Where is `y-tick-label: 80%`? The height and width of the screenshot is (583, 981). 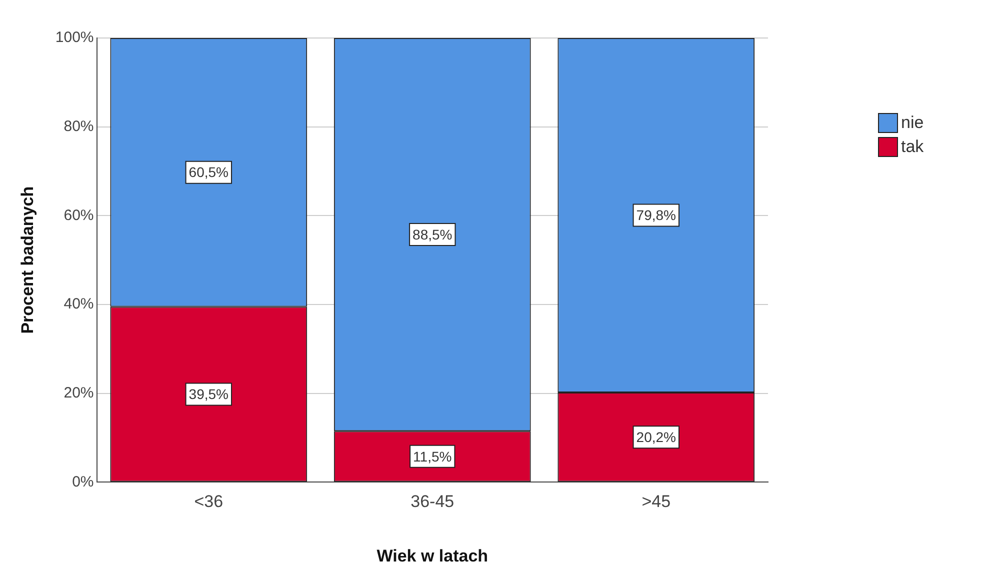 y-tick-label: 80% is located at coordinates (79, 126).